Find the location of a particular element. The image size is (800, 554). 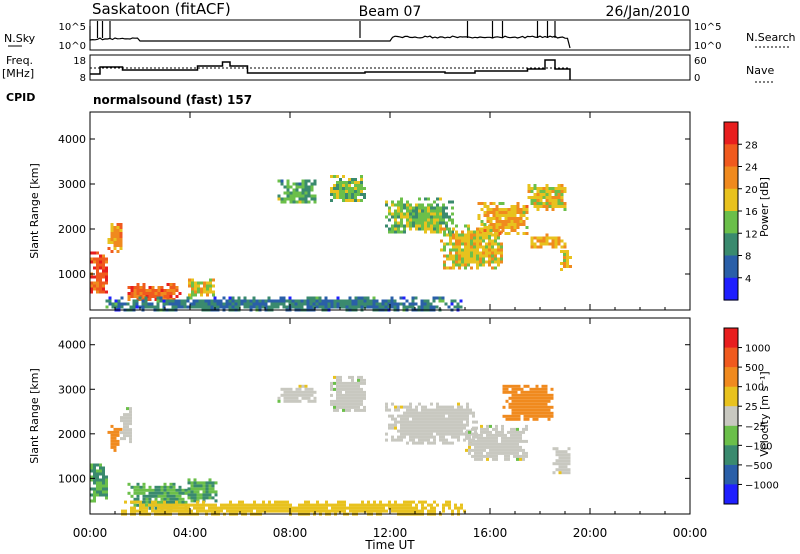

x-tick-label: 04:00 is located at coordinates (190, 533).